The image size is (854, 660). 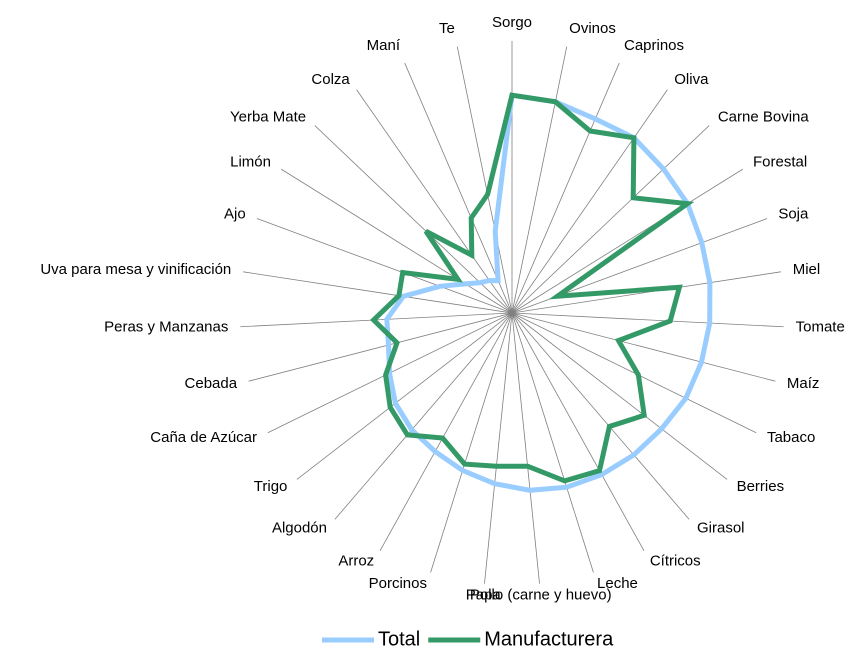 What do you see at coordinates (468, 639) in the screenshot?
I see `legend: Total Manufacturera` at bounding box center [468, 639].